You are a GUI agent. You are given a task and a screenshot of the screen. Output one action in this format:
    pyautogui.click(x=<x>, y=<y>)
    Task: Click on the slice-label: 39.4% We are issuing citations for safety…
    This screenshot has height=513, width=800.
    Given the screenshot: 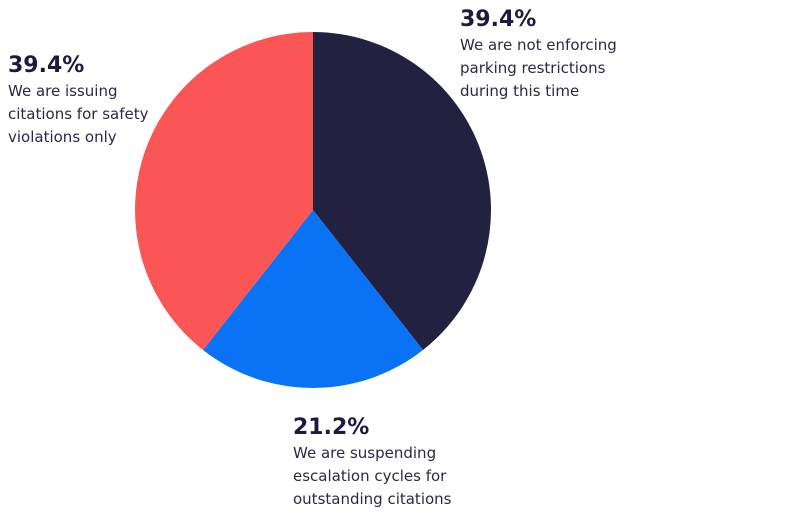 What is the action you would take?
    pyautogui.click(x=88, y=100)
    